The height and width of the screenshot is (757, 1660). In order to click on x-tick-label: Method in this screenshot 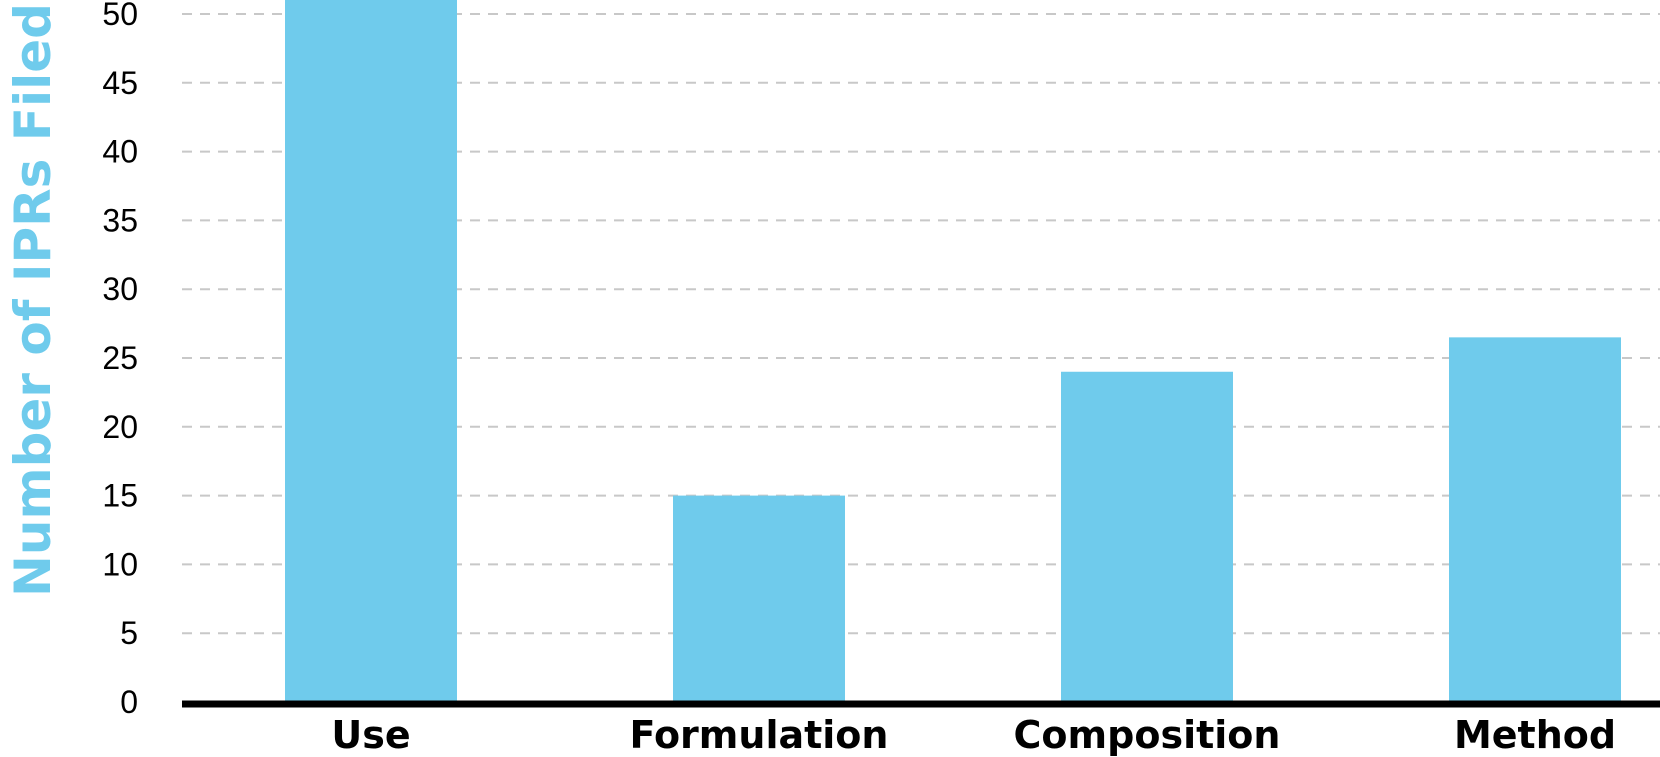, I will do `click(1535, 735)`.